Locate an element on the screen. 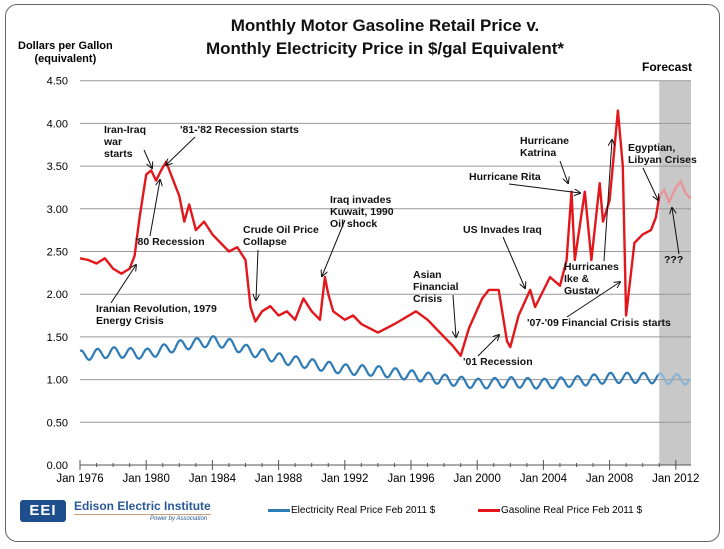  x-tick-label: Jan 2000 is located at coordinates (477, 479).